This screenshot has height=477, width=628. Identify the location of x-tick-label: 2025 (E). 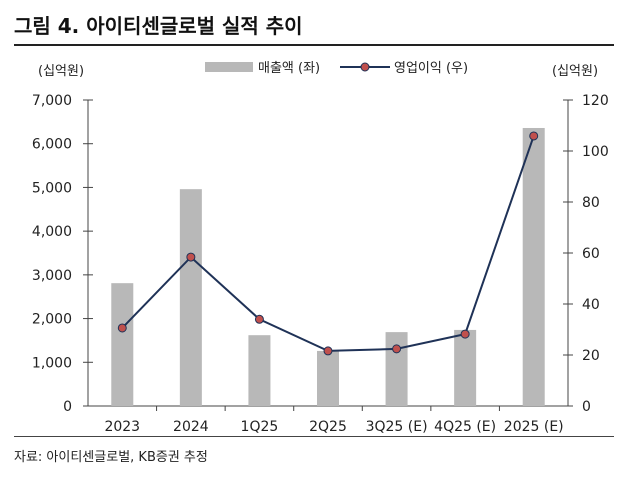
(534, 427).